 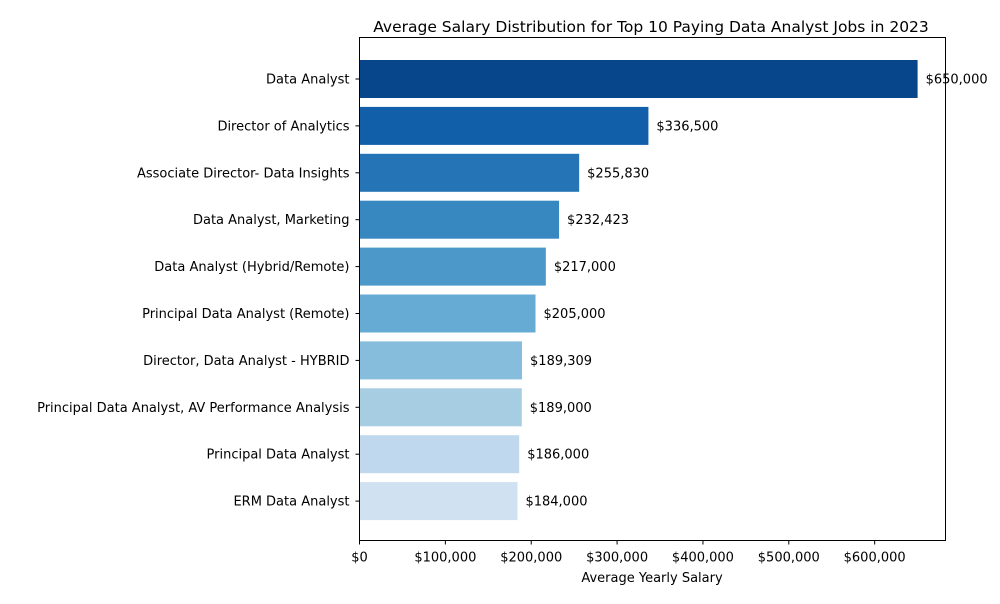 I want to click on y-tick-label: Principal Data Analyst (Remote), so click(x=245, y=314).